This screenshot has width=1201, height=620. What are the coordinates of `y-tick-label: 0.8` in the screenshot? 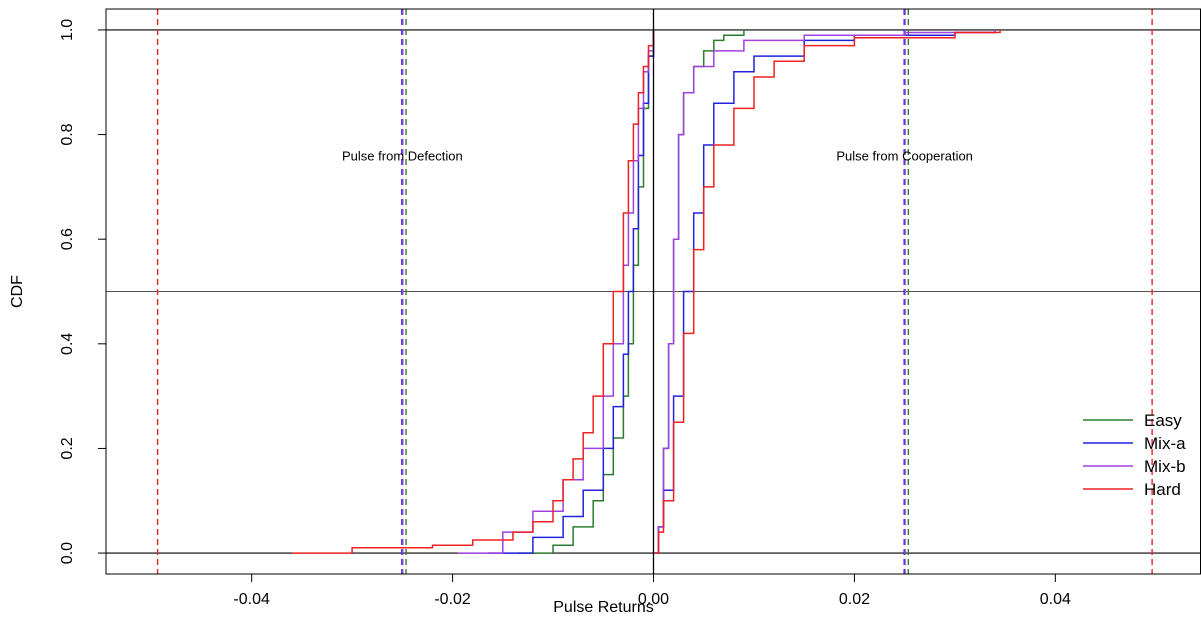 It's located at (67, 134).